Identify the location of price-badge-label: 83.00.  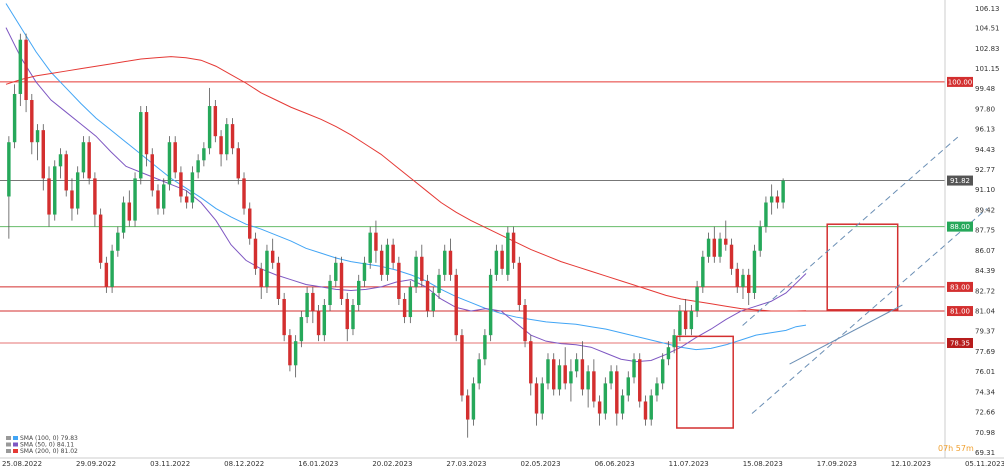
(960, 287).